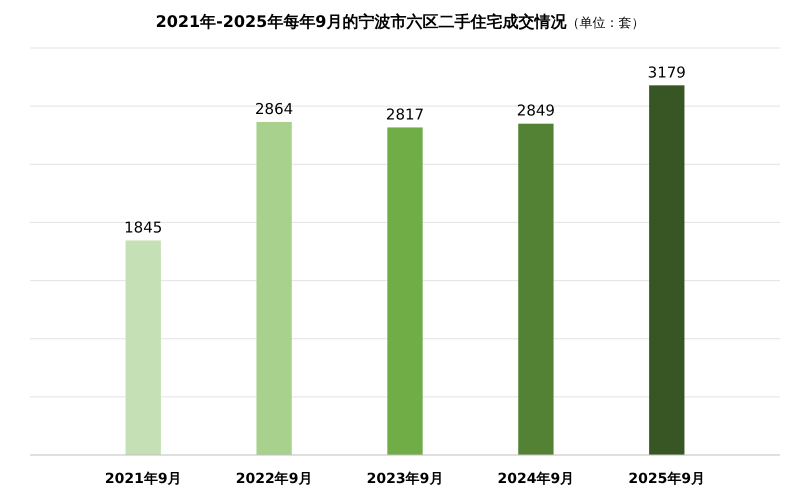 The height and width of the screenshot is (500, 800). I want to click on data-label: 2849, so click(535, 111).